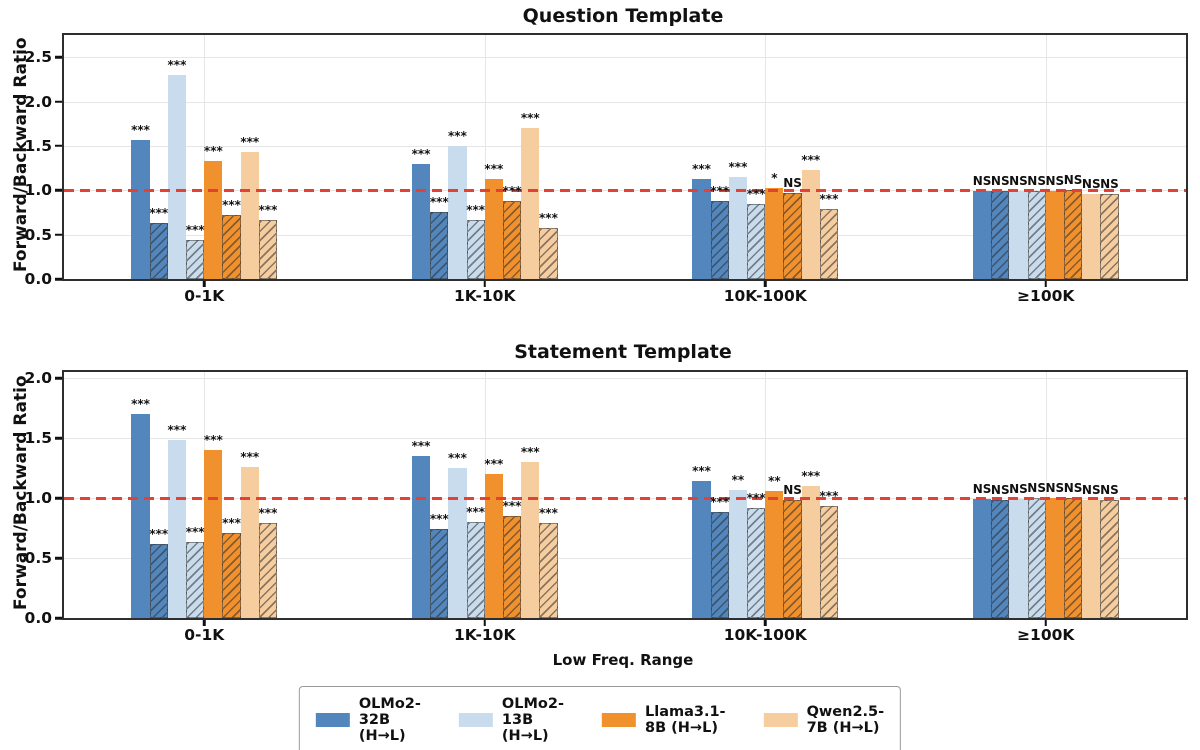 This screenshot has width=1200, height=750. Describe the element at coordinates (623, 16) in the screenshot. I see `chart-title-question: Question Template` at that location.